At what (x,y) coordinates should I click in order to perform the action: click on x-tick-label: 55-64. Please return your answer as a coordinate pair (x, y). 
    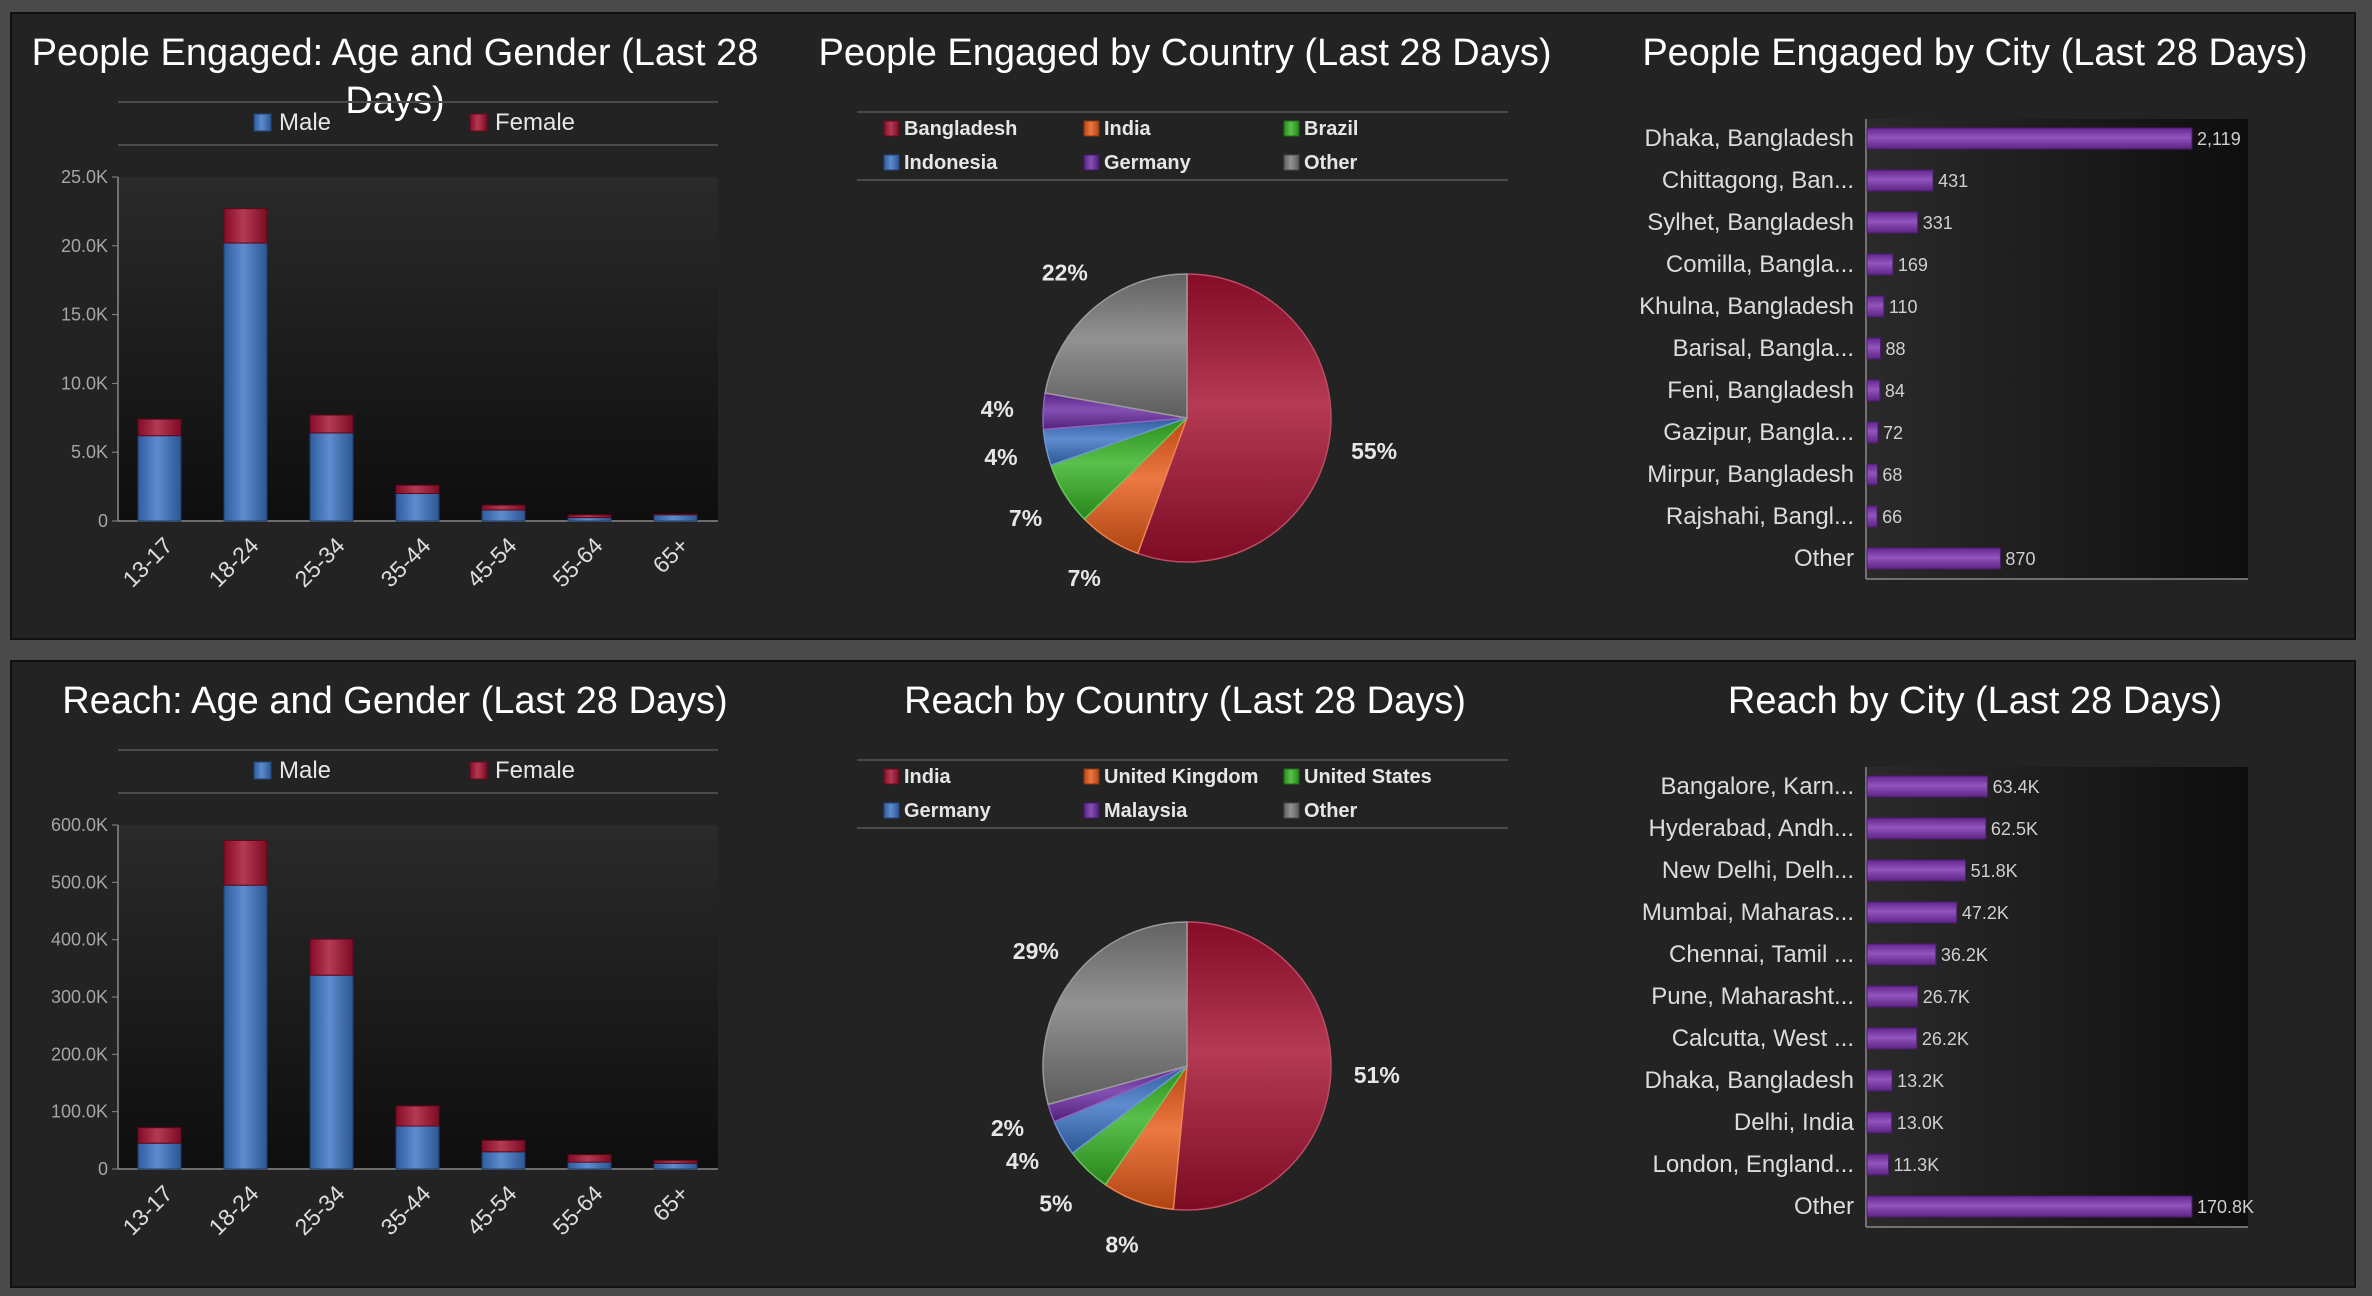
    Looking at the image, I should click on (578, 1210).